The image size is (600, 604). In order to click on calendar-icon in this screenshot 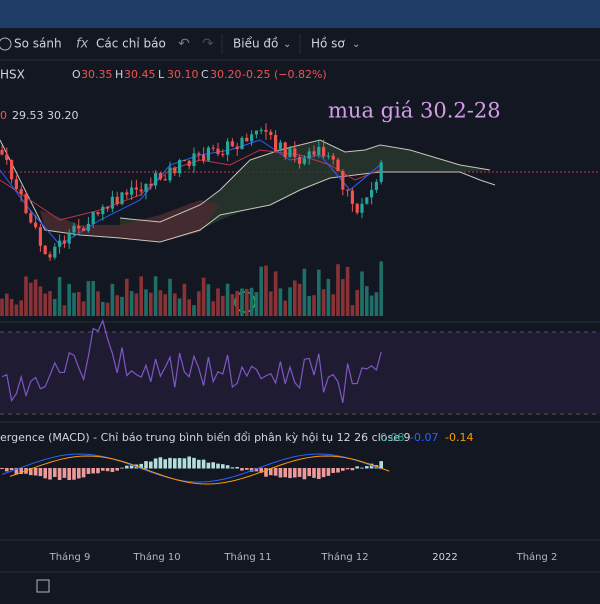, I will do `click(43, 586)`.